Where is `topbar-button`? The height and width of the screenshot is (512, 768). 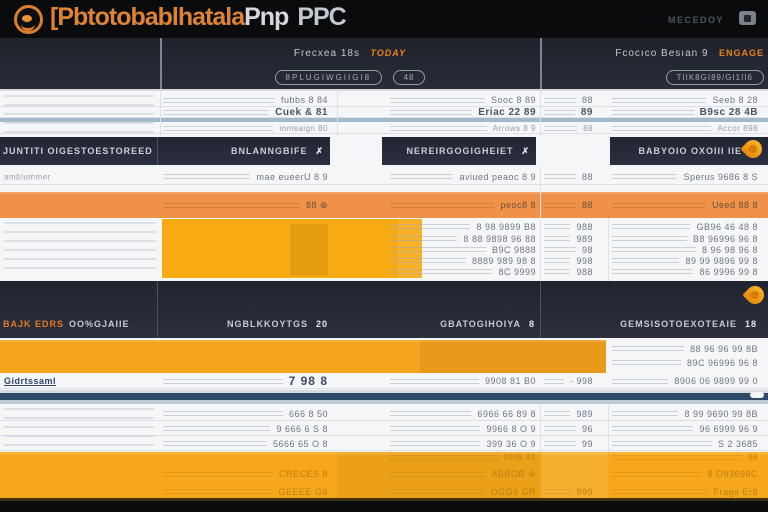 topbar-button is located at coordinates (747, 18).